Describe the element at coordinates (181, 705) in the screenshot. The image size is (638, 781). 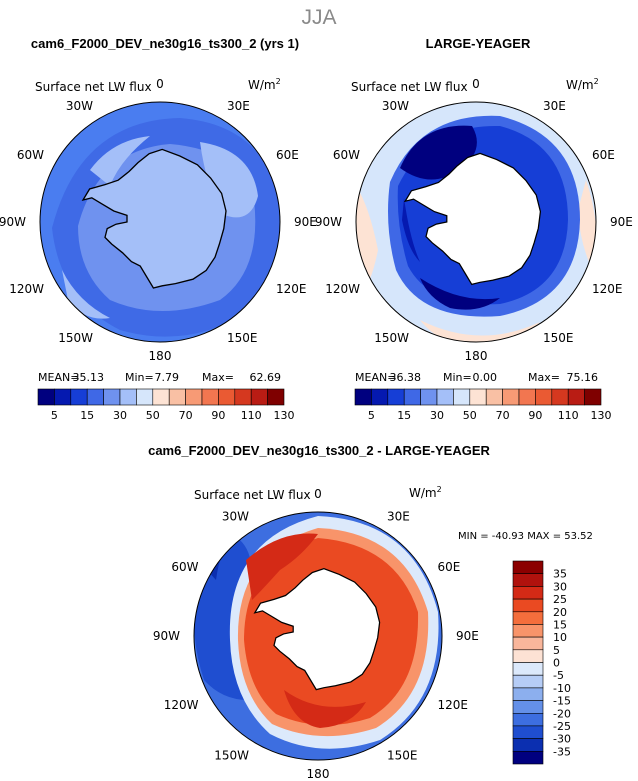
I see `map3-lon-label-120w: 120W` at that location.